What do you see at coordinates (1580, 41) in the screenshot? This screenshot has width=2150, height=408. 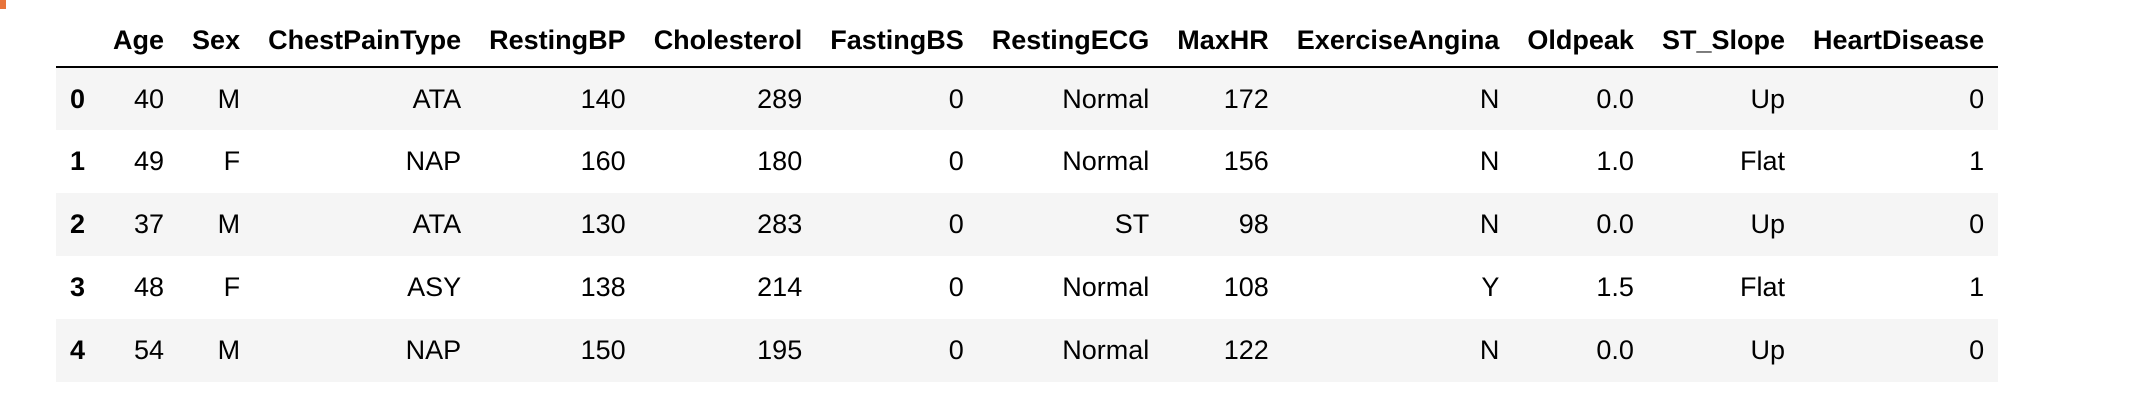 I see `column-header-oldpeak: Oldpeak` at bounding box center [1580, 41].